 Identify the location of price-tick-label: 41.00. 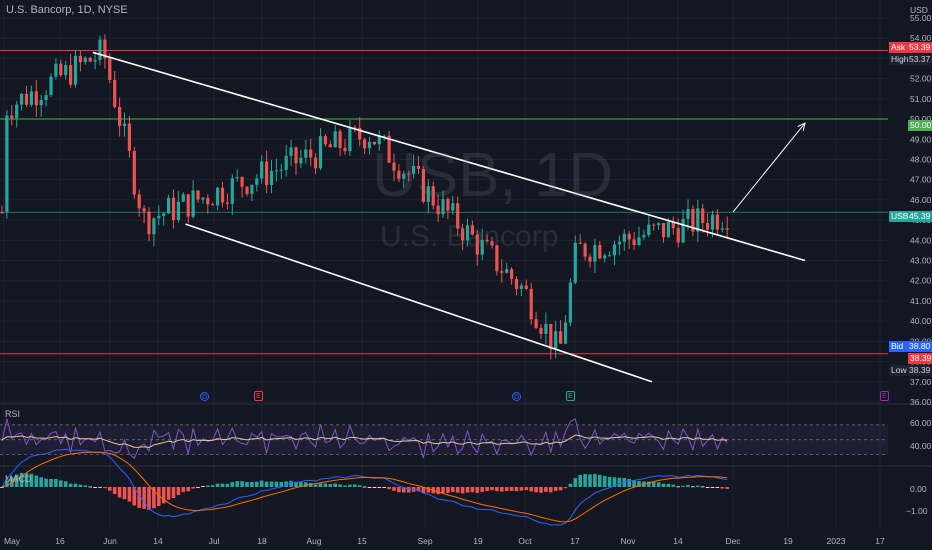
(921, 301).